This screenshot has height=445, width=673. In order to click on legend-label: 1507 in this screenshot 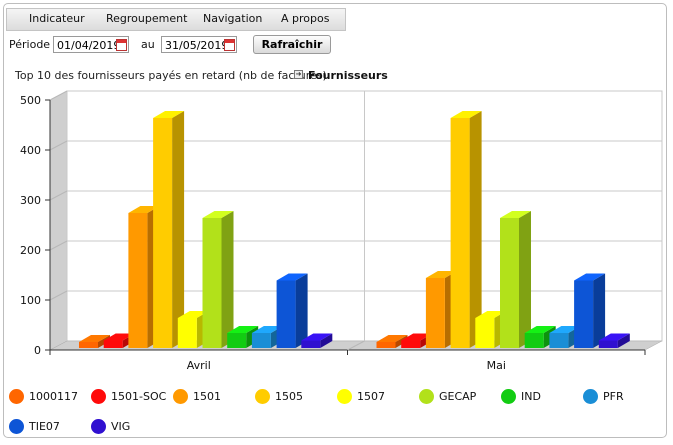, I will do `click(371, 396)`.